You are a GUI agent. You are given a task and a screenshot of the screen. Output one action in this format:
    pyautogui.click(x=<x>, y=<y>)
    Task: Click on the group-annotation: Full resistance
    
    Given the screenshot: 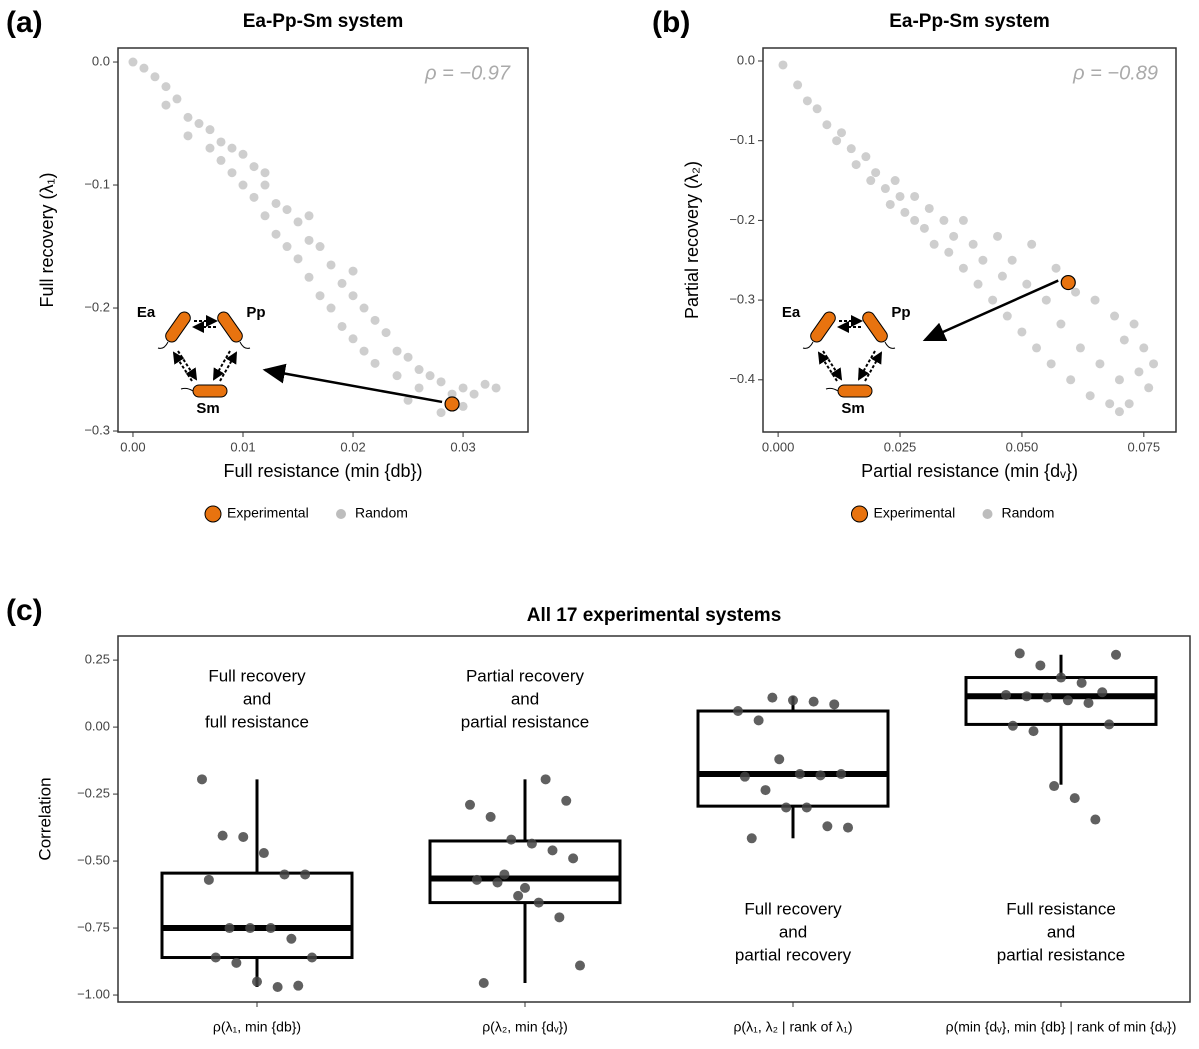 What is the action you would take?
    pyautogui.click(x=1061, y=908)
    